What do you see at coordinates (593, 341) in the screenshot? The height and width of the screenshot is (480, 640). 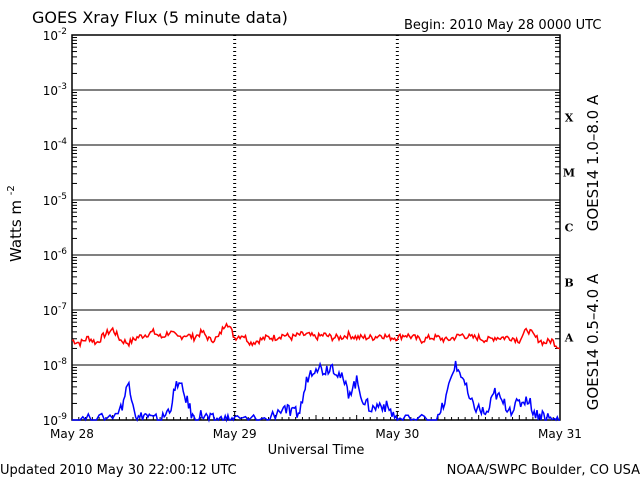 I see `legend-series-blue: GOES14 0.5–4.0 A` at bounding box center [593, 341].